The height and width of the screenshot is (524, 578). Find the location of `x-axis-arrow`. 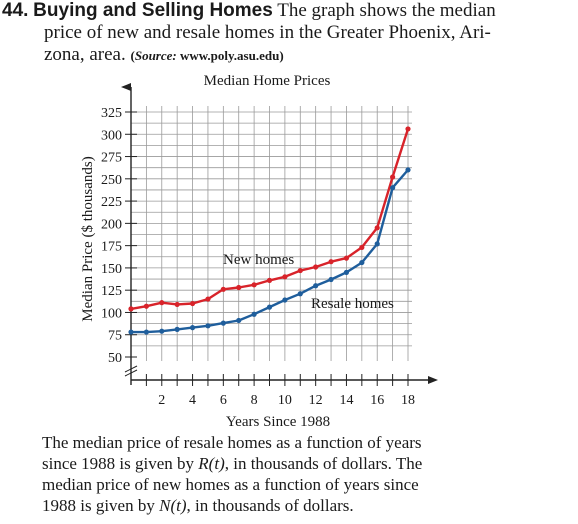

x-axis-arrow is located at coordinates (433, 380).